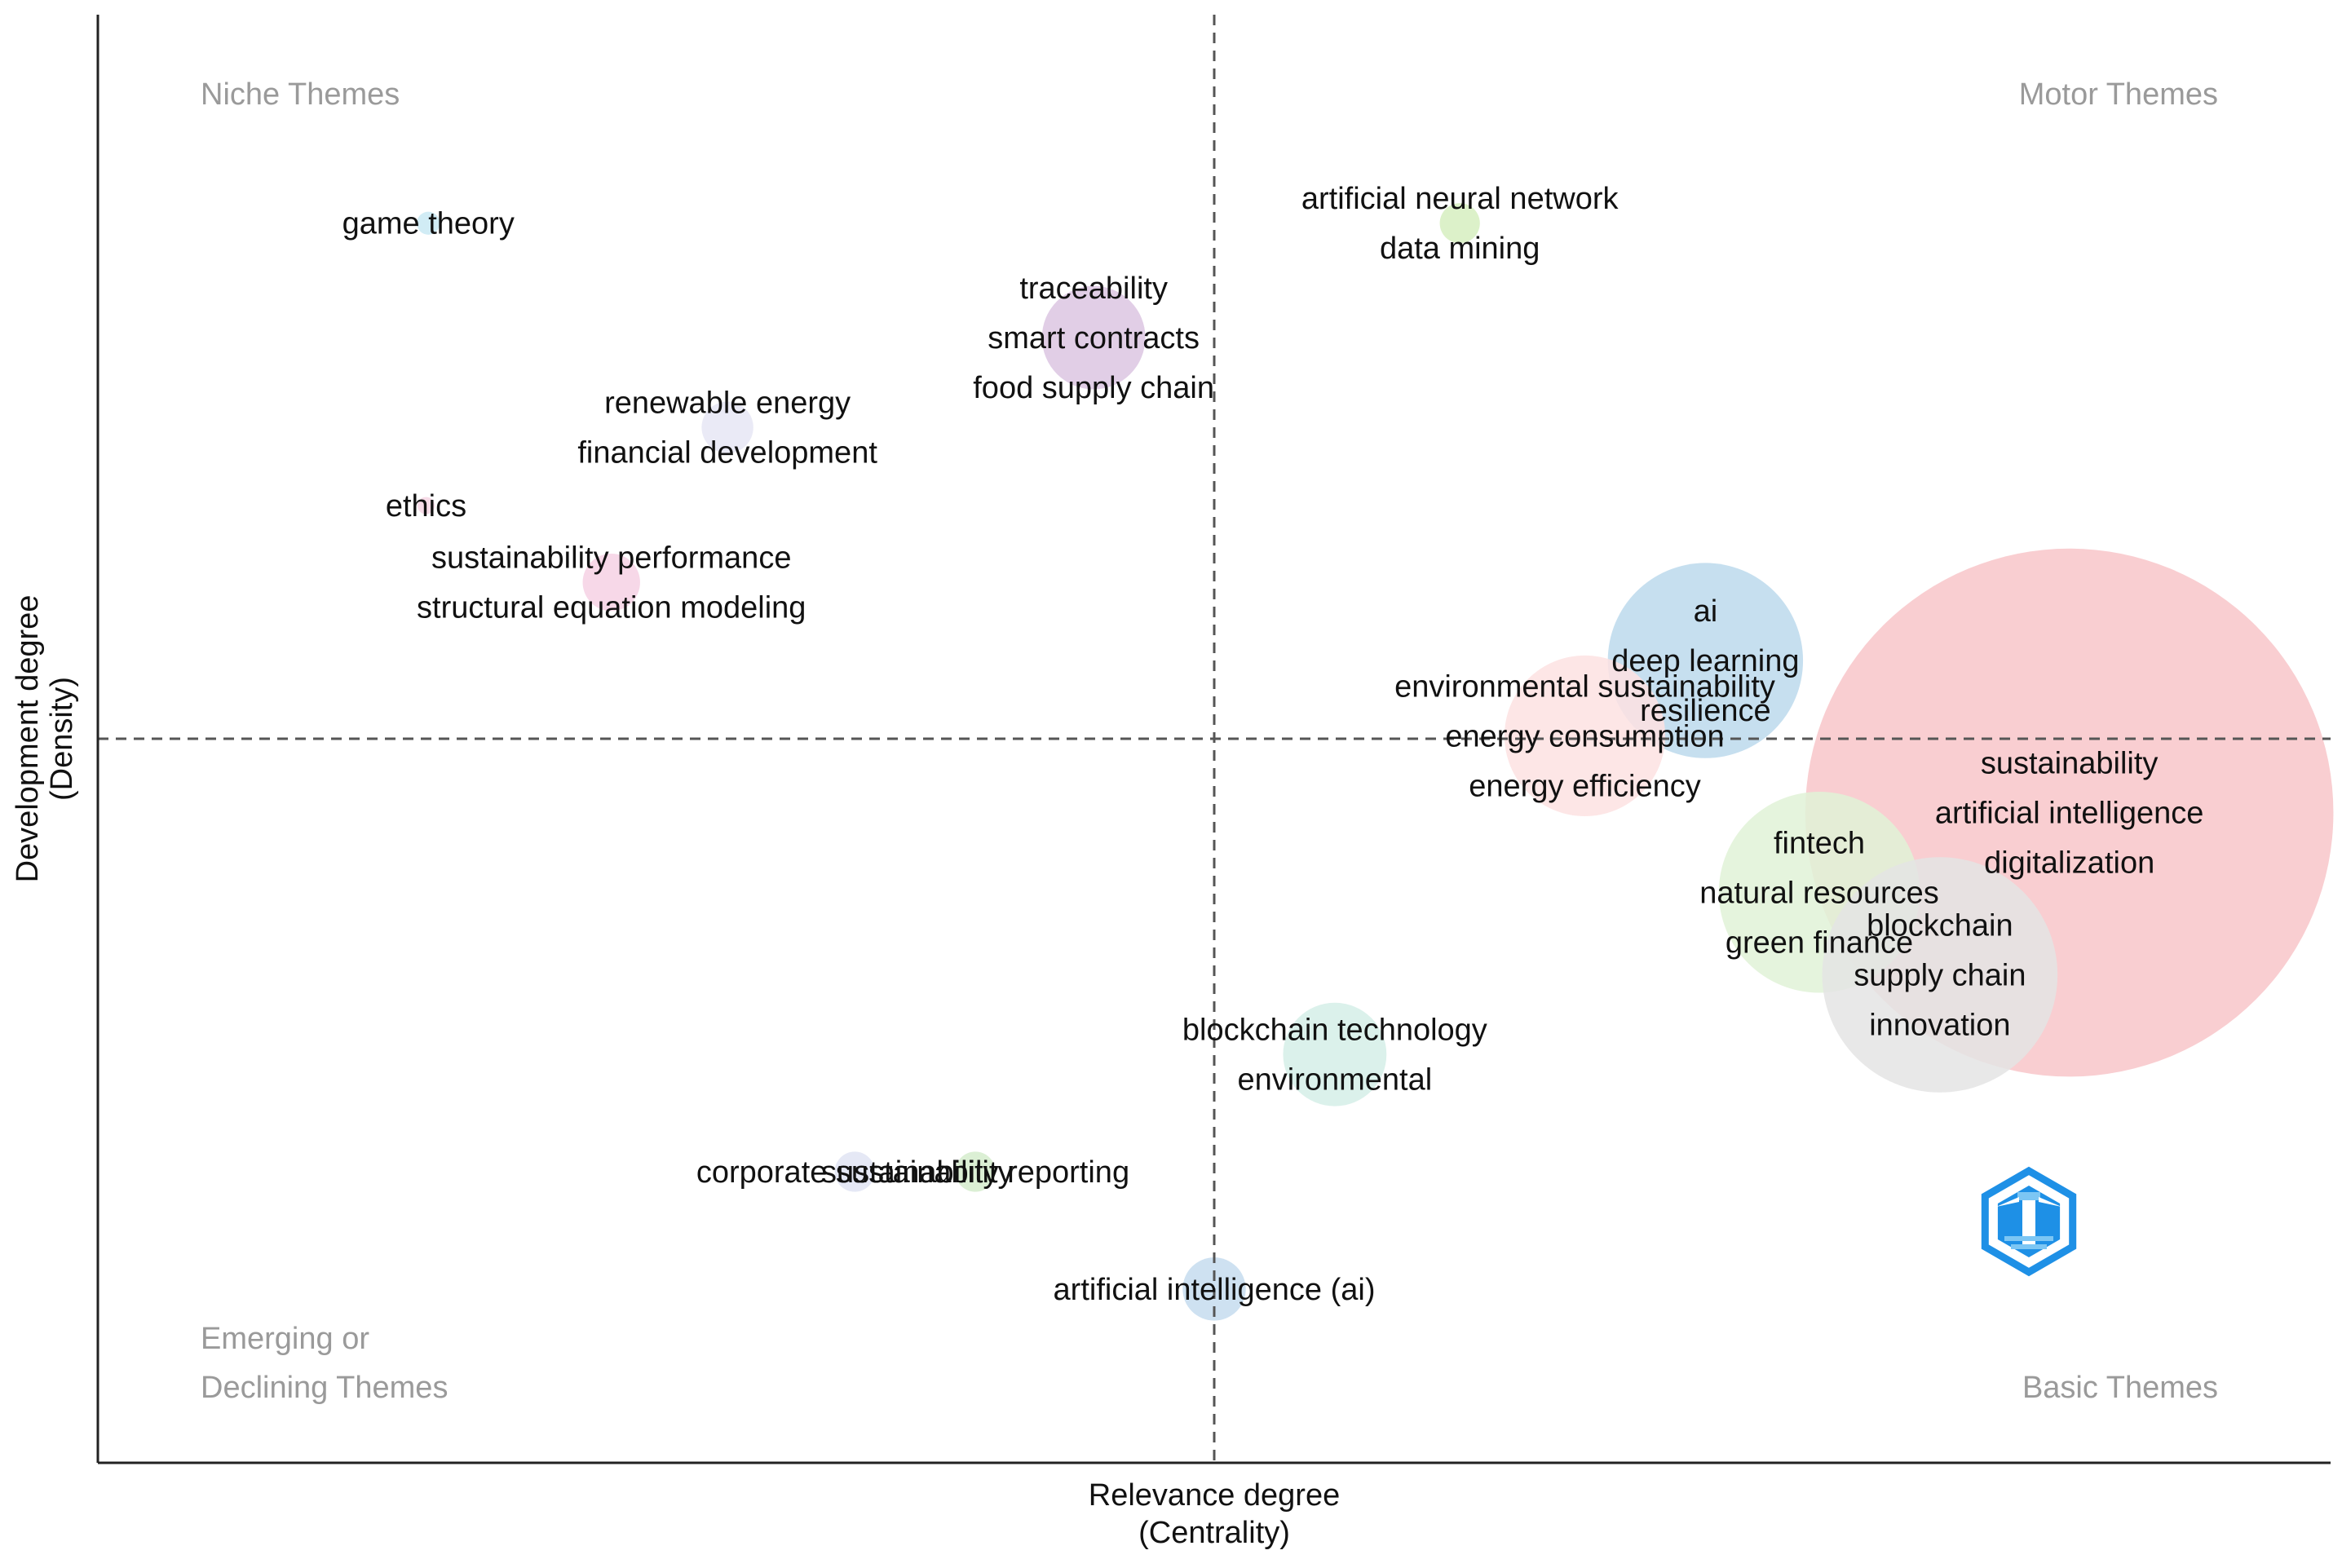 This screenshot has height=1568, width=2342. I want to click on bubble-sustainability-reporting, so click(975, 1171).